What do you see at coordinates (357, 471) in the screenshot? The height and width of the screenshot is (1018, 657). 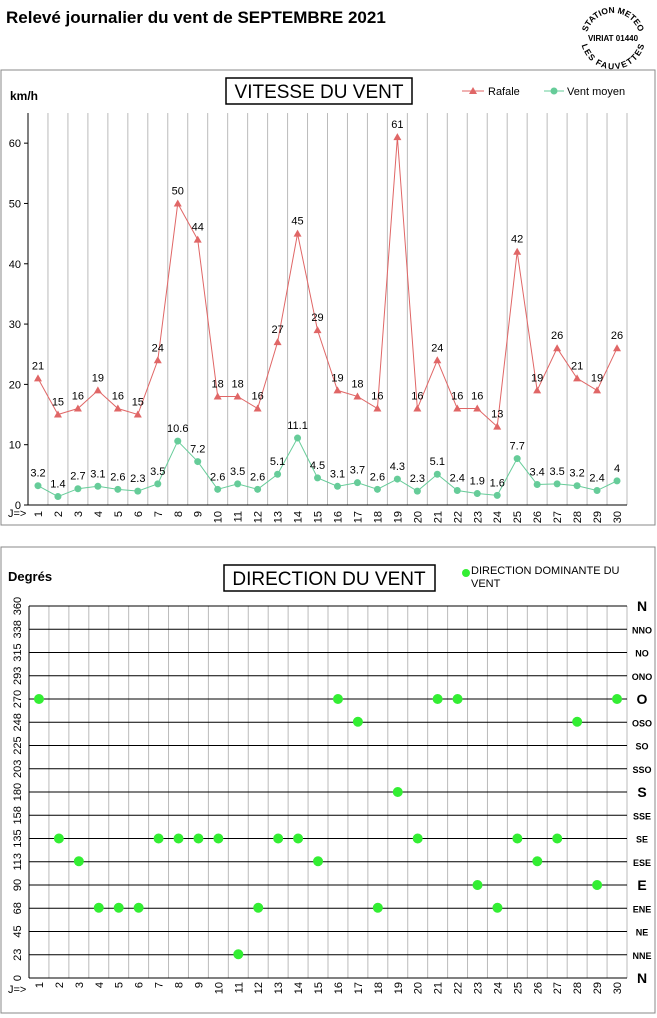 I see `vent-moyen-data-label: 3.7` at bounding box center [357, 471].